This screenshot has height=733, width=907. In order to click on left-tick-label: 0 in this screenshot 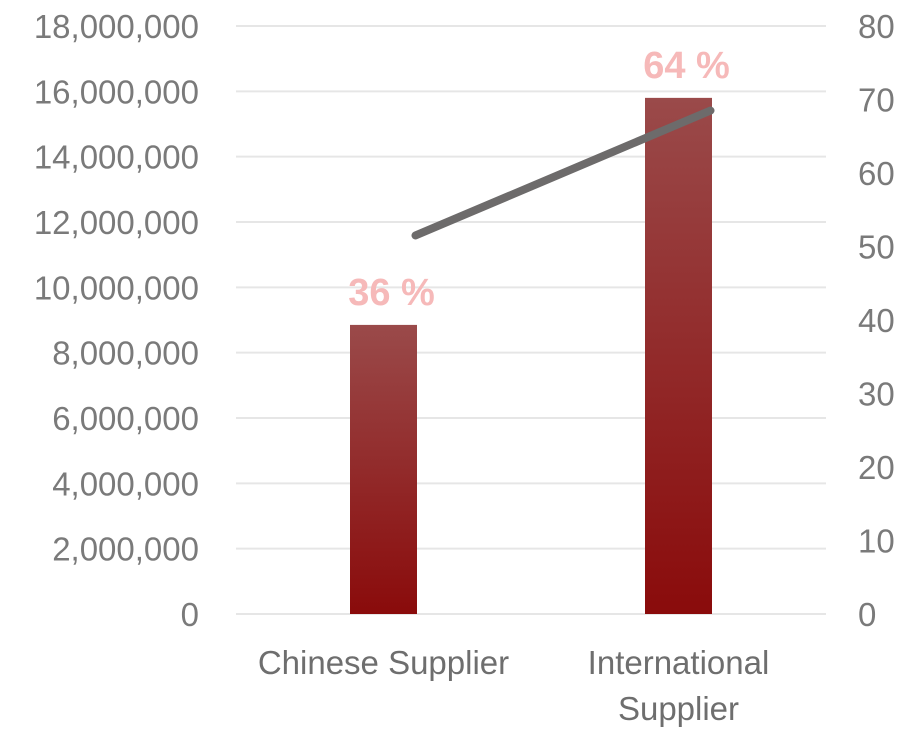, I will do `click(190, 614)`.